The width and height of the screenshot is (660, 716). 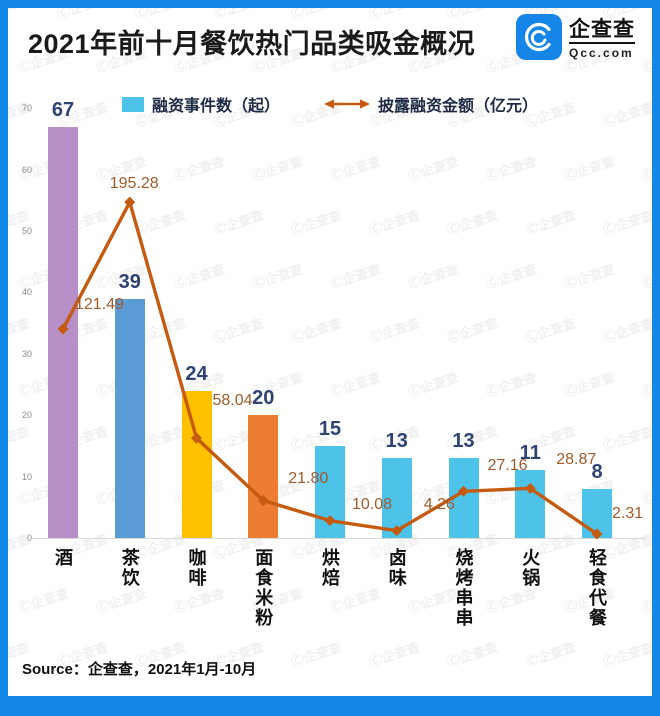 I want to click on x-axis-label-火锅: 火锅, so click(x=530, y=568).